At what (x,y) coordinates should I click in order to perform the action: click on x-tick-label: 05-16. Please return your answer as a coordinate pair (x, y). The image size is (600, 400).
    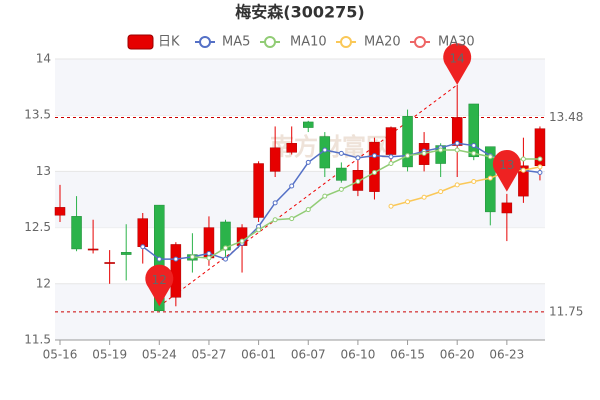
    Looking at the image, I should click on (60, 355).